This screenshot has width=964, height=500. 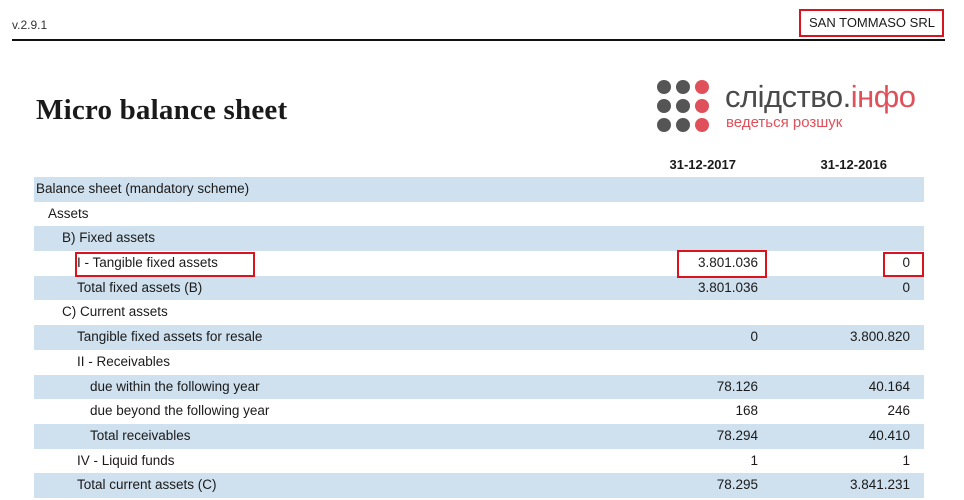 I want to click on row-value-2016: 40.410, so click(x=889, y=435).